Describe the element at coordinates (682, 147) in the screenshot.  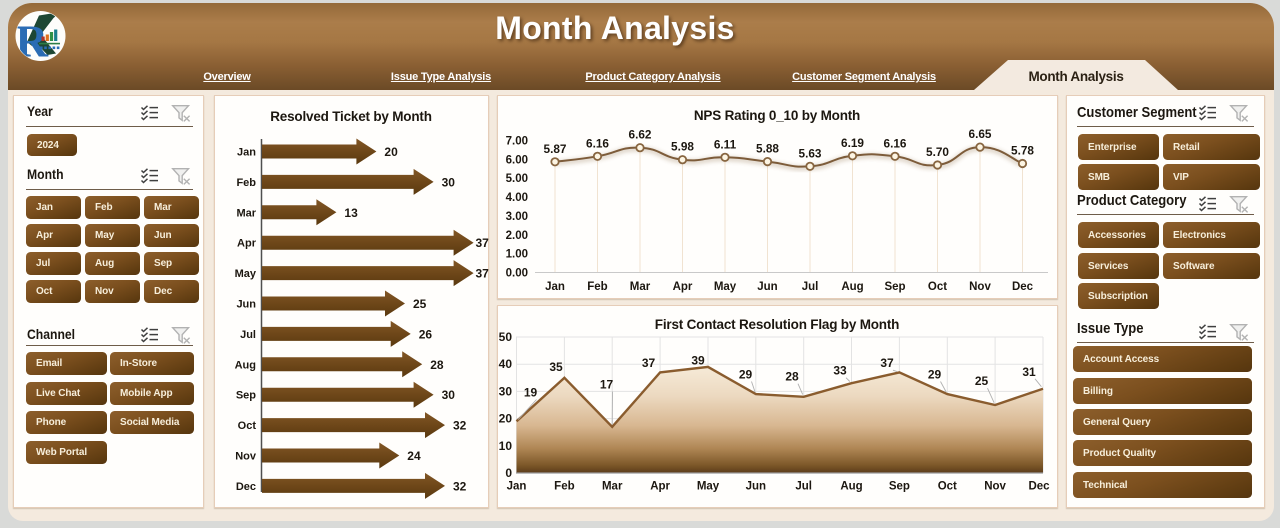
I see `svg-text: 5.98` at that location.